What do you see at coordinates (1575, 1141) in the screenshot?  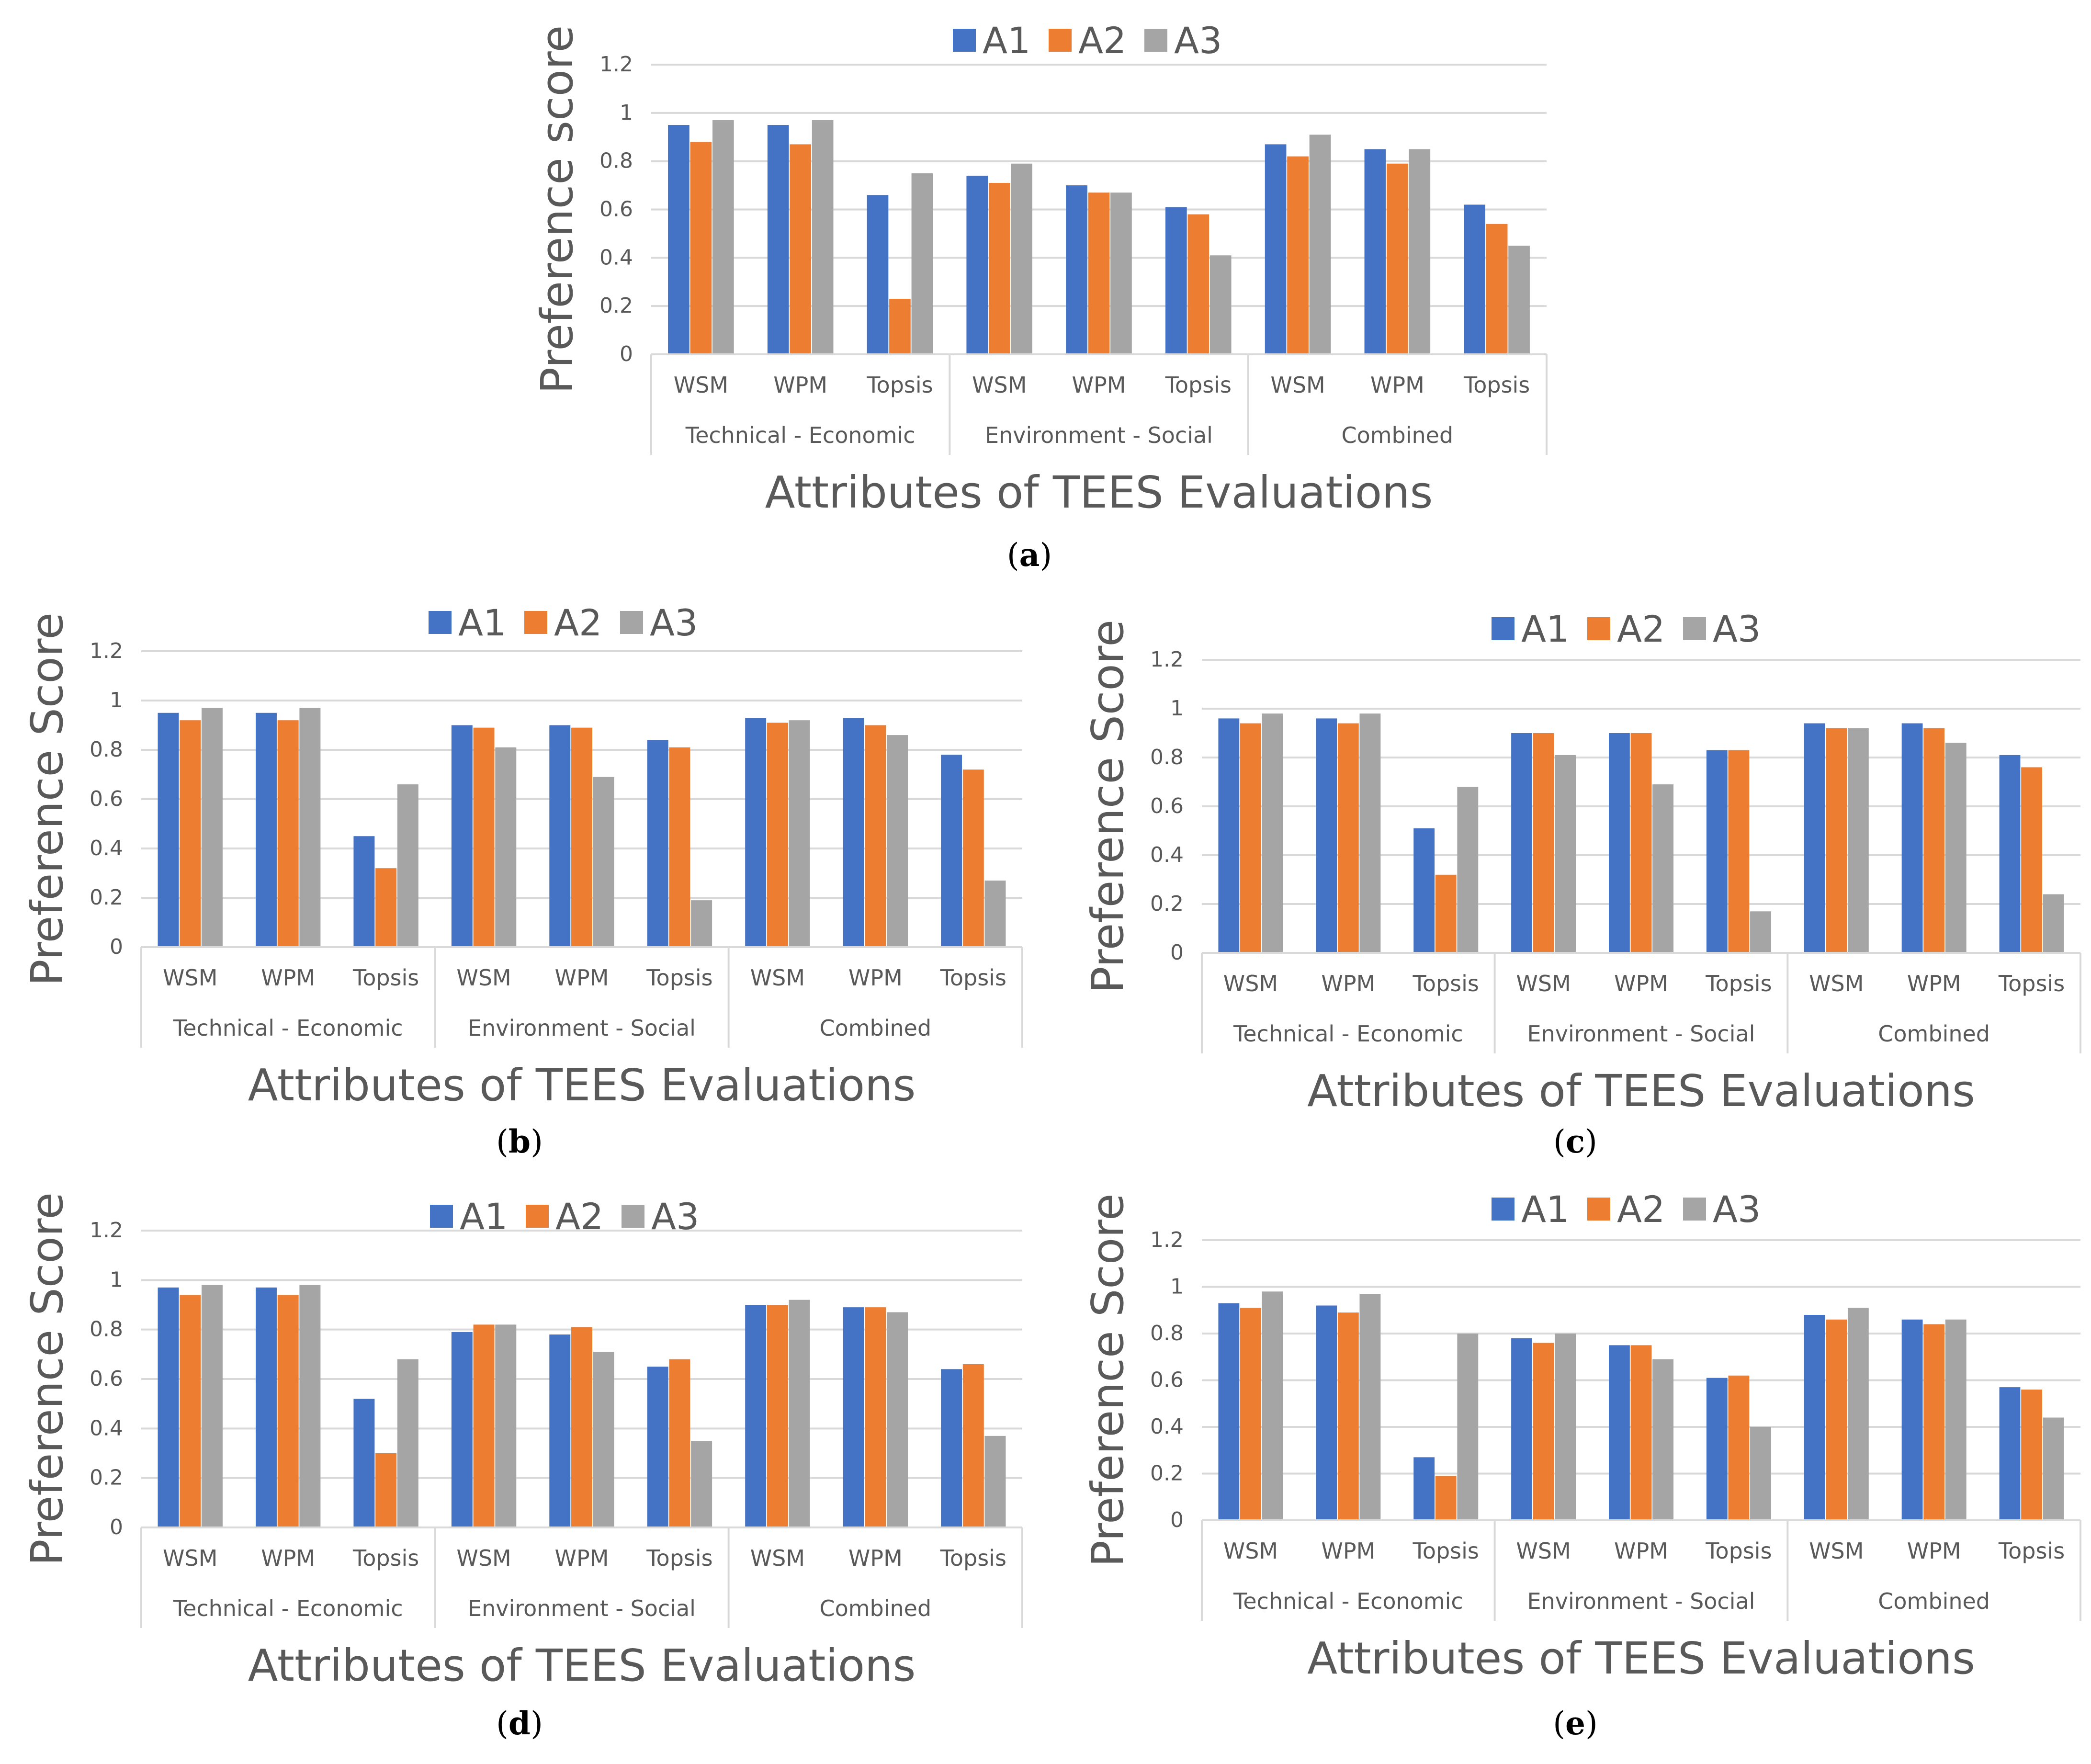 I see `caption-c-letter: c` at bounding box center [1575, 1141].